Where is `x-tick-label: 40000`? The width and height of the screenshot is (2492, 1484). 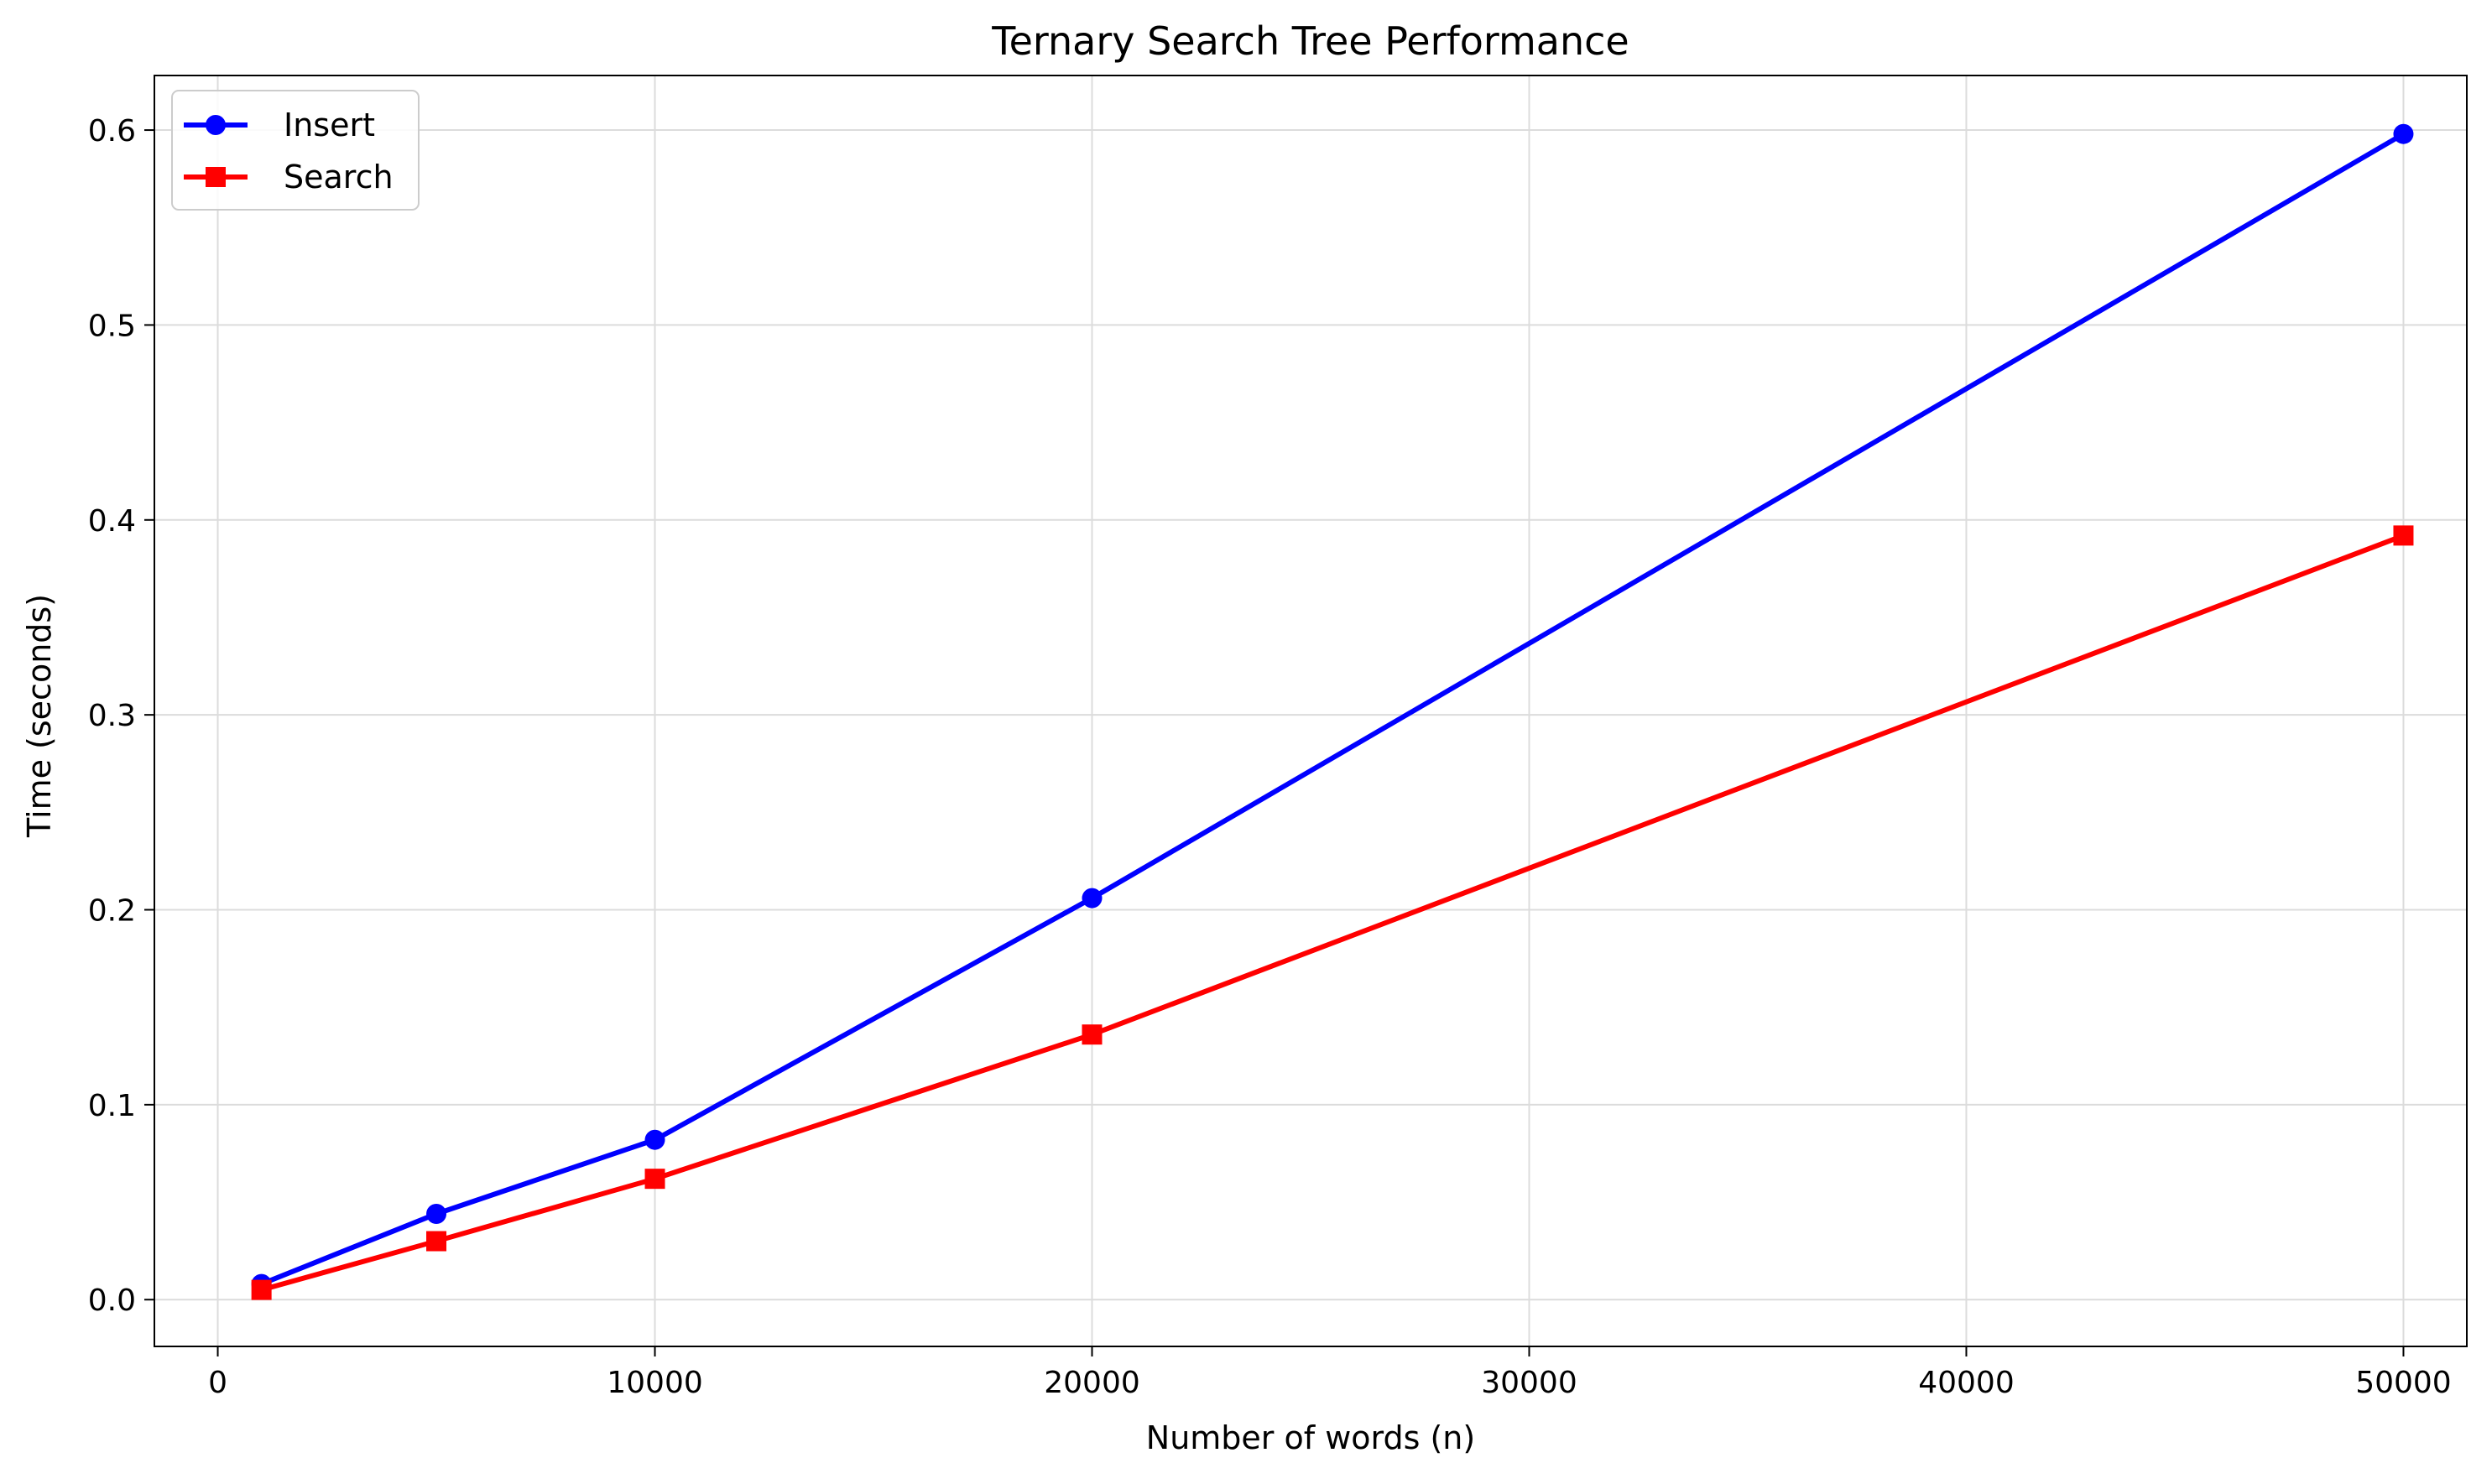
x-tick-label: 40000 is located at coordinates (1967, 1383).